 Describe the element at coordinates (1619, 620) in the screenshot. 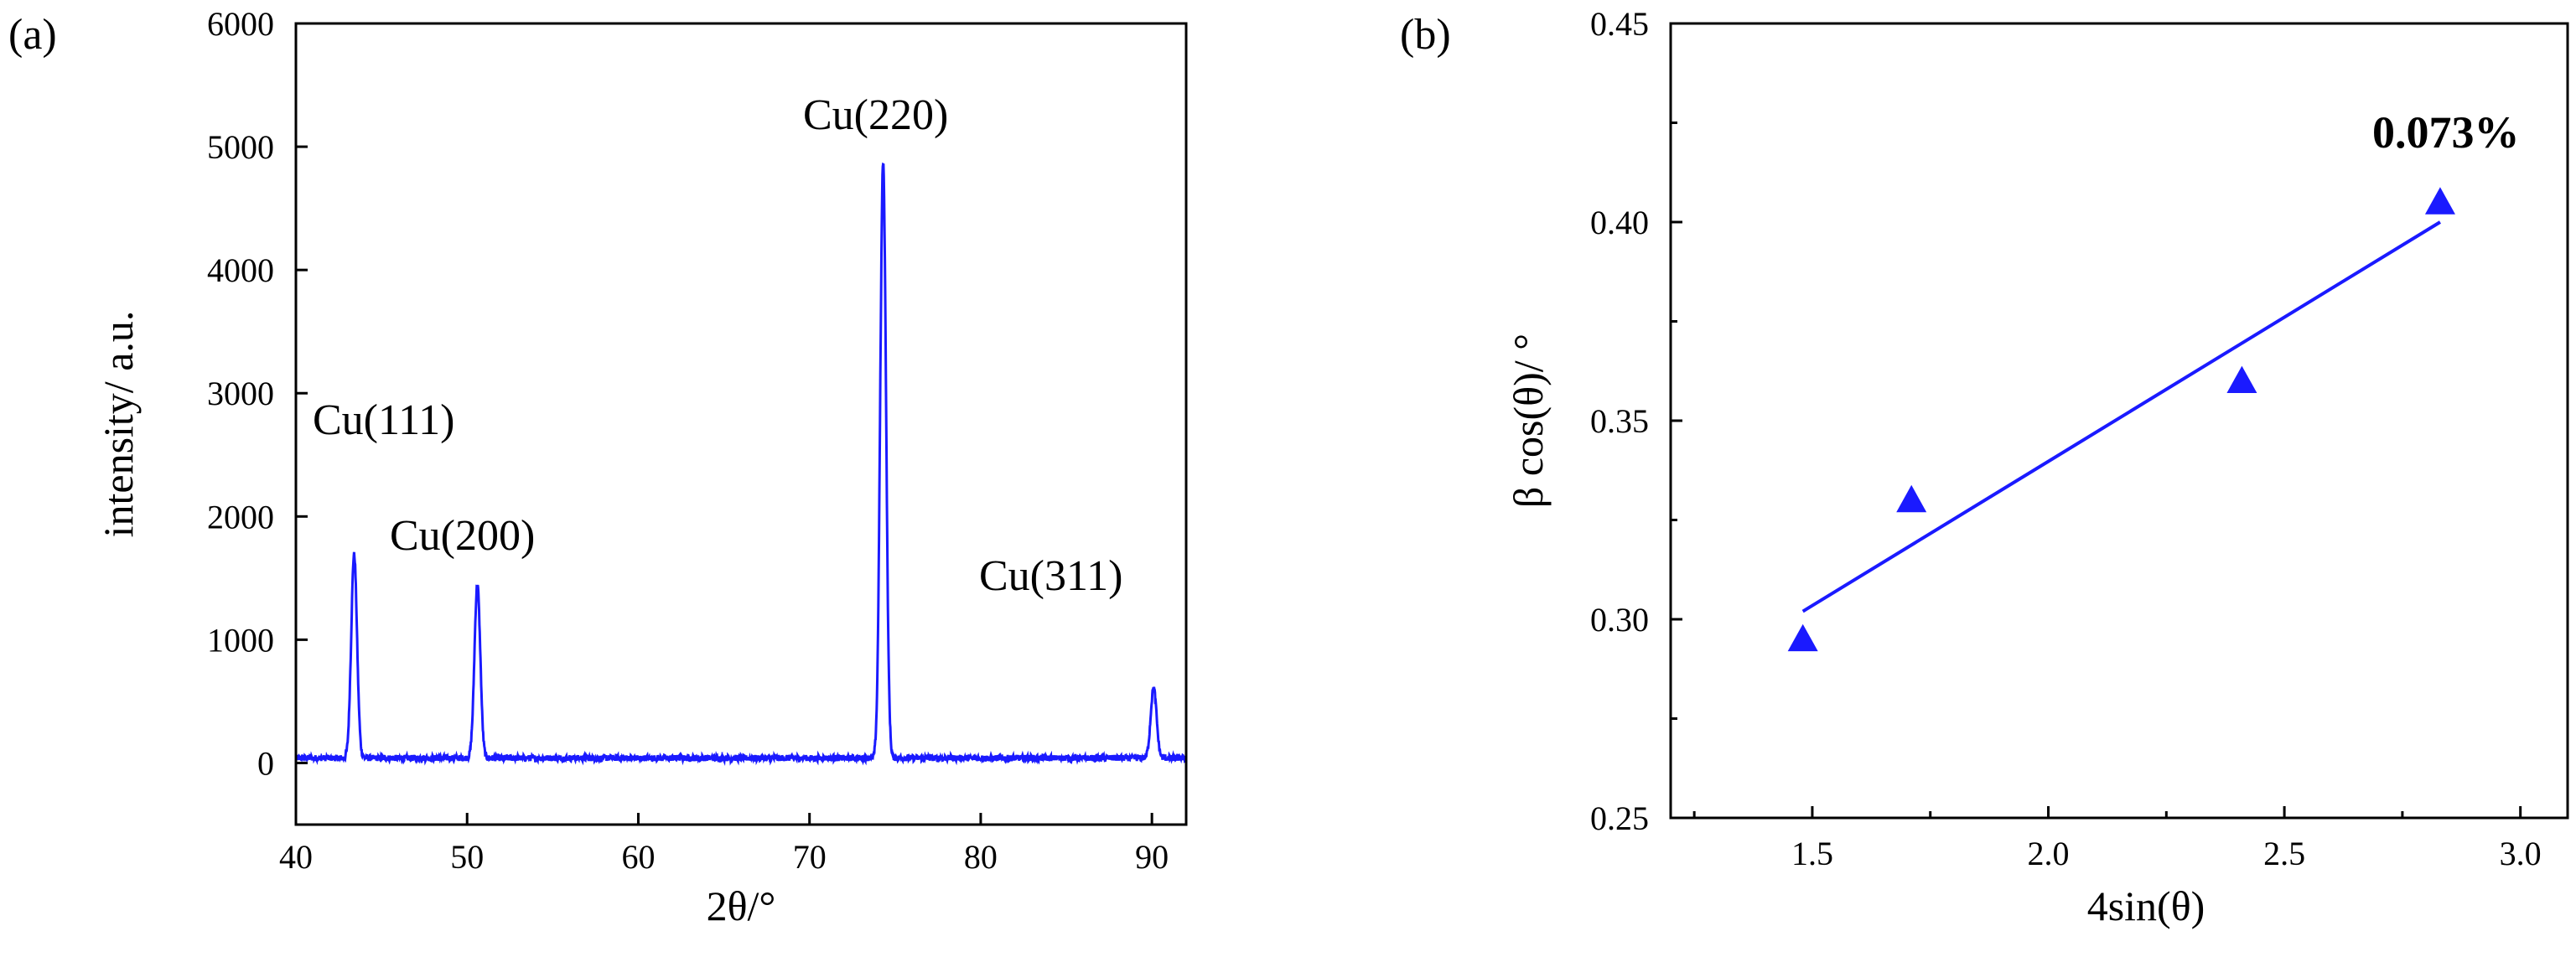

I see `y-tick-label: 0.30` at that location.